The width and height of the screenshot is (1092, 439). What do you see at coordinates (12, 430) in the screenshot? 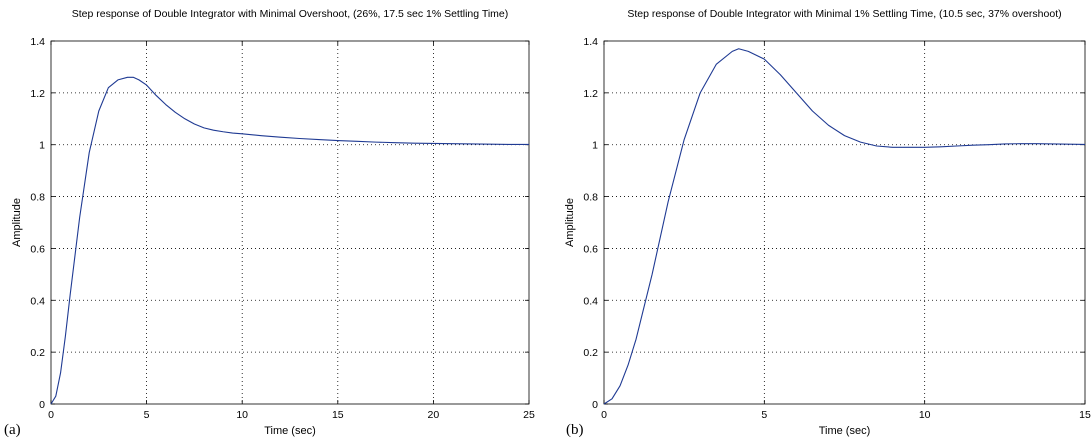
I see `panel-letter: (a)` at bounding box center [12, 430].